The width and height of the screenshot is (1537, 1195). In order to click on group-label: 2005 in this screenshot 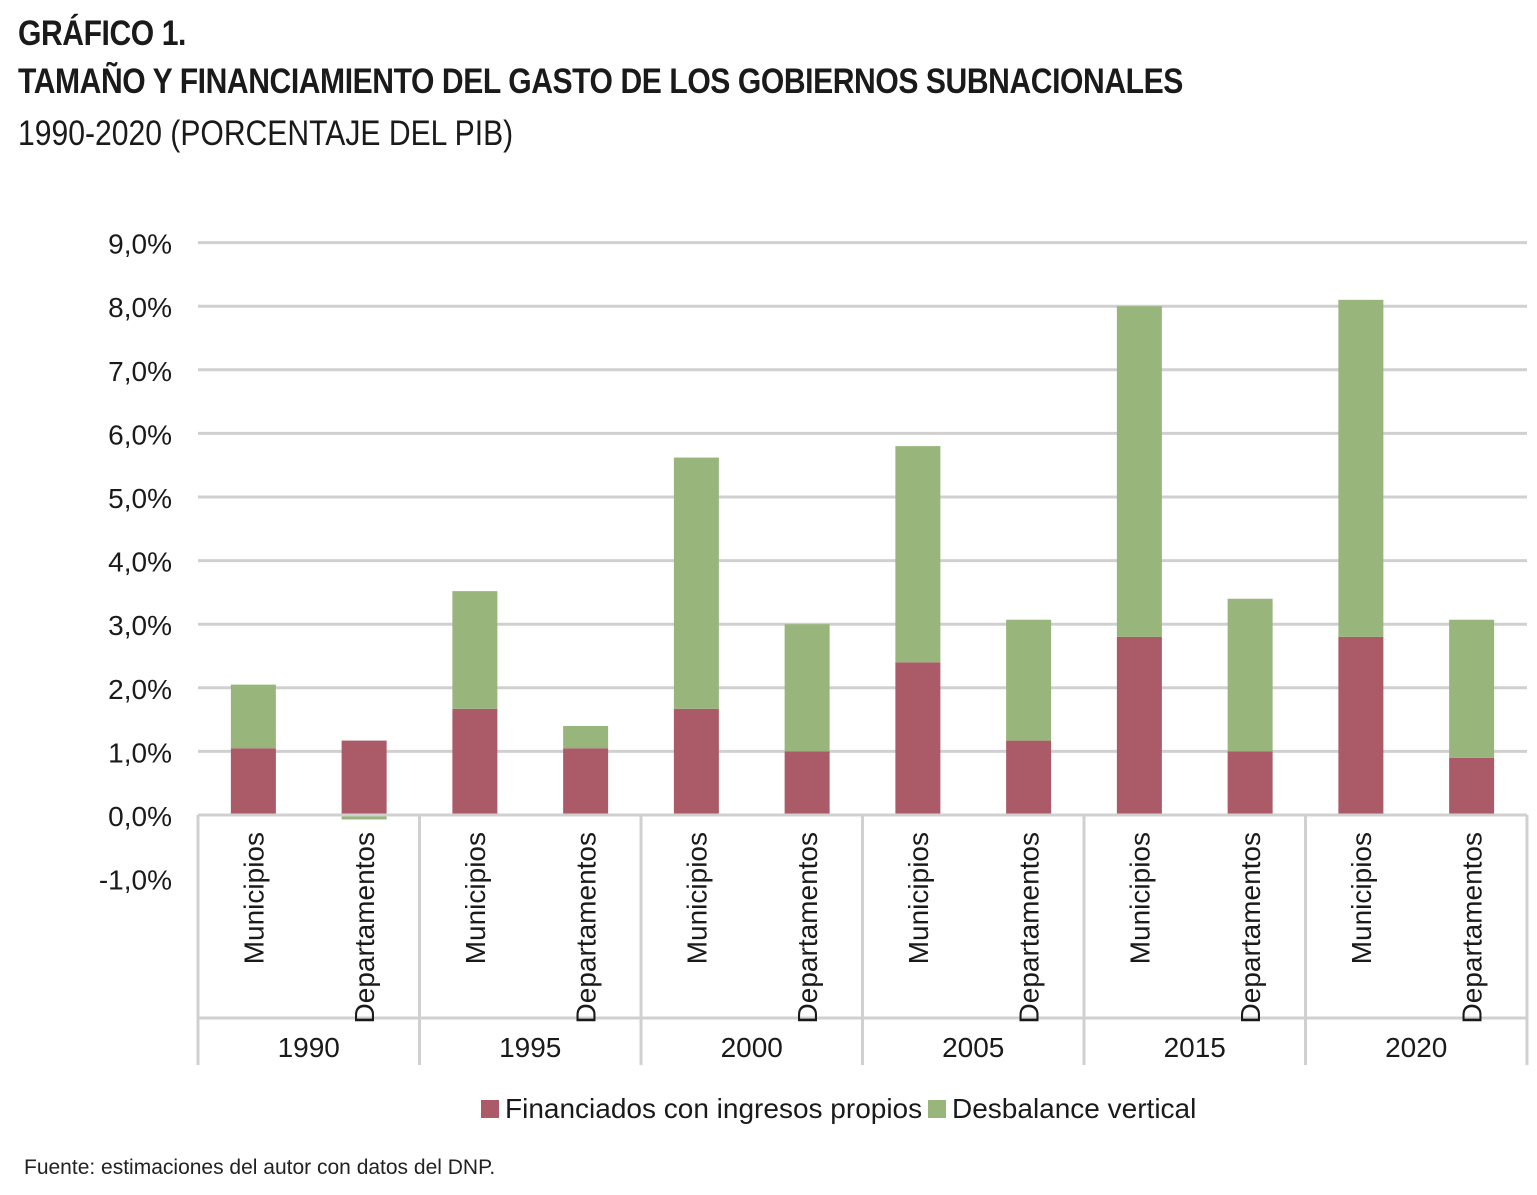, I will do `click(973, 1047)`.